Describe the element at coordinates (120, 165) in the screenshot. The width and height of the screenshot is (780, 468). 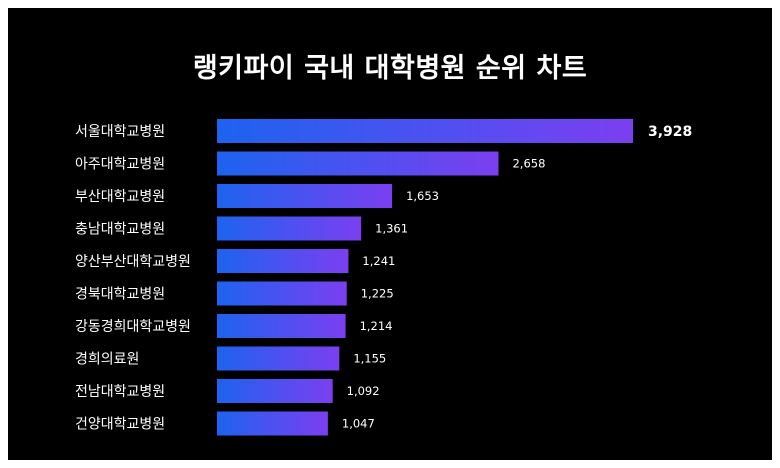
I see `category-label: 아주대학교병원` at that location.